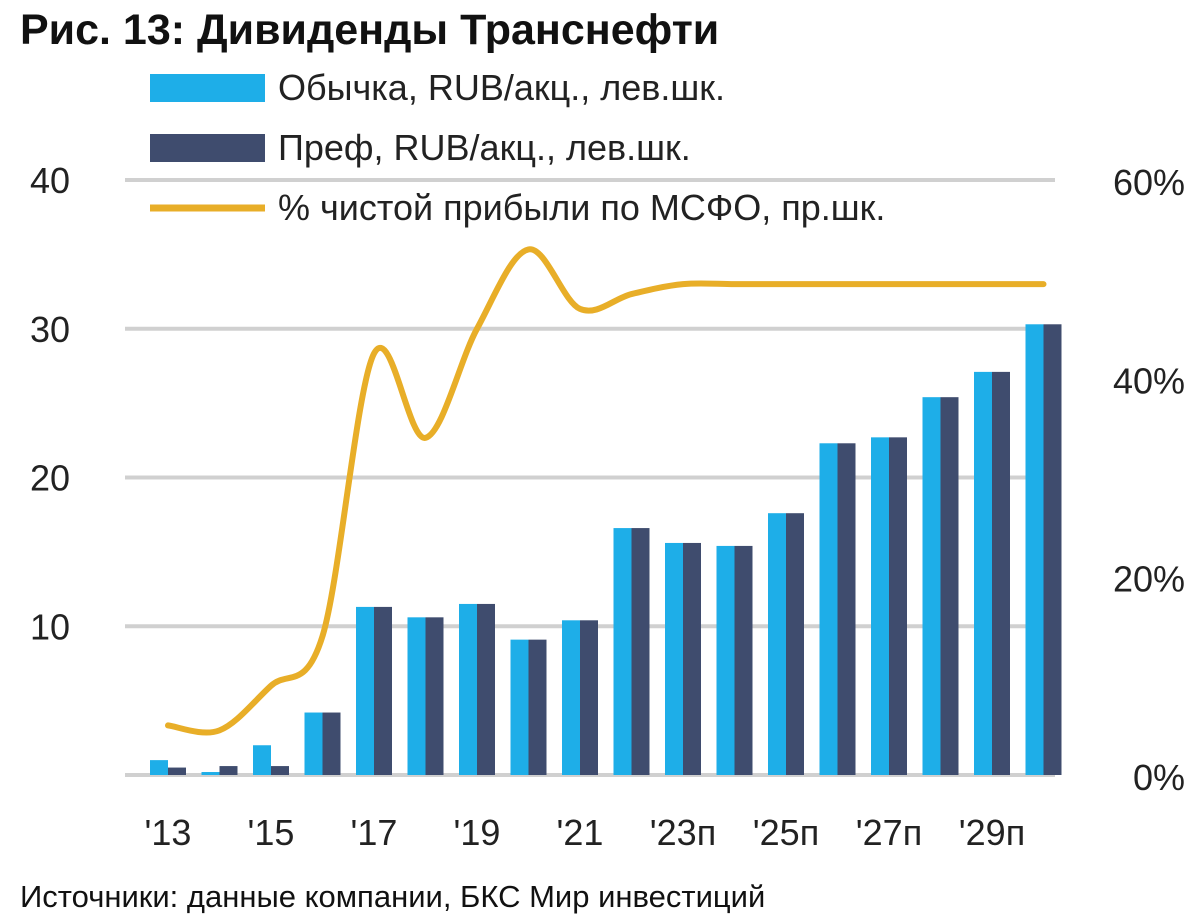 The image size is (1200, 924). Describe the element at coordinates (313, 743) in the screenshot. I see `bar-ordinary-2016` at that location.